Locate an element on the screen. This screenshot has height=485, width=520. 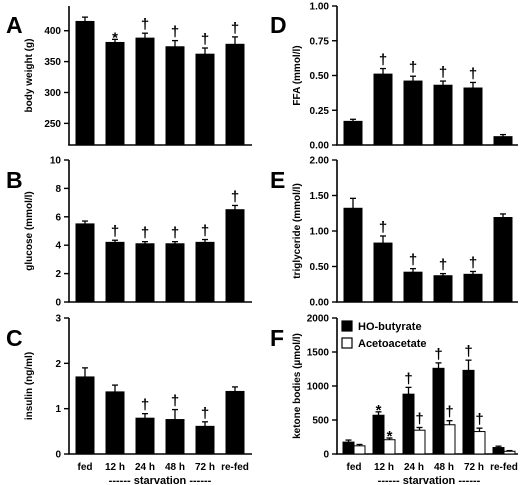
y-tick-label: 300 is located at coordinates (52, 93).